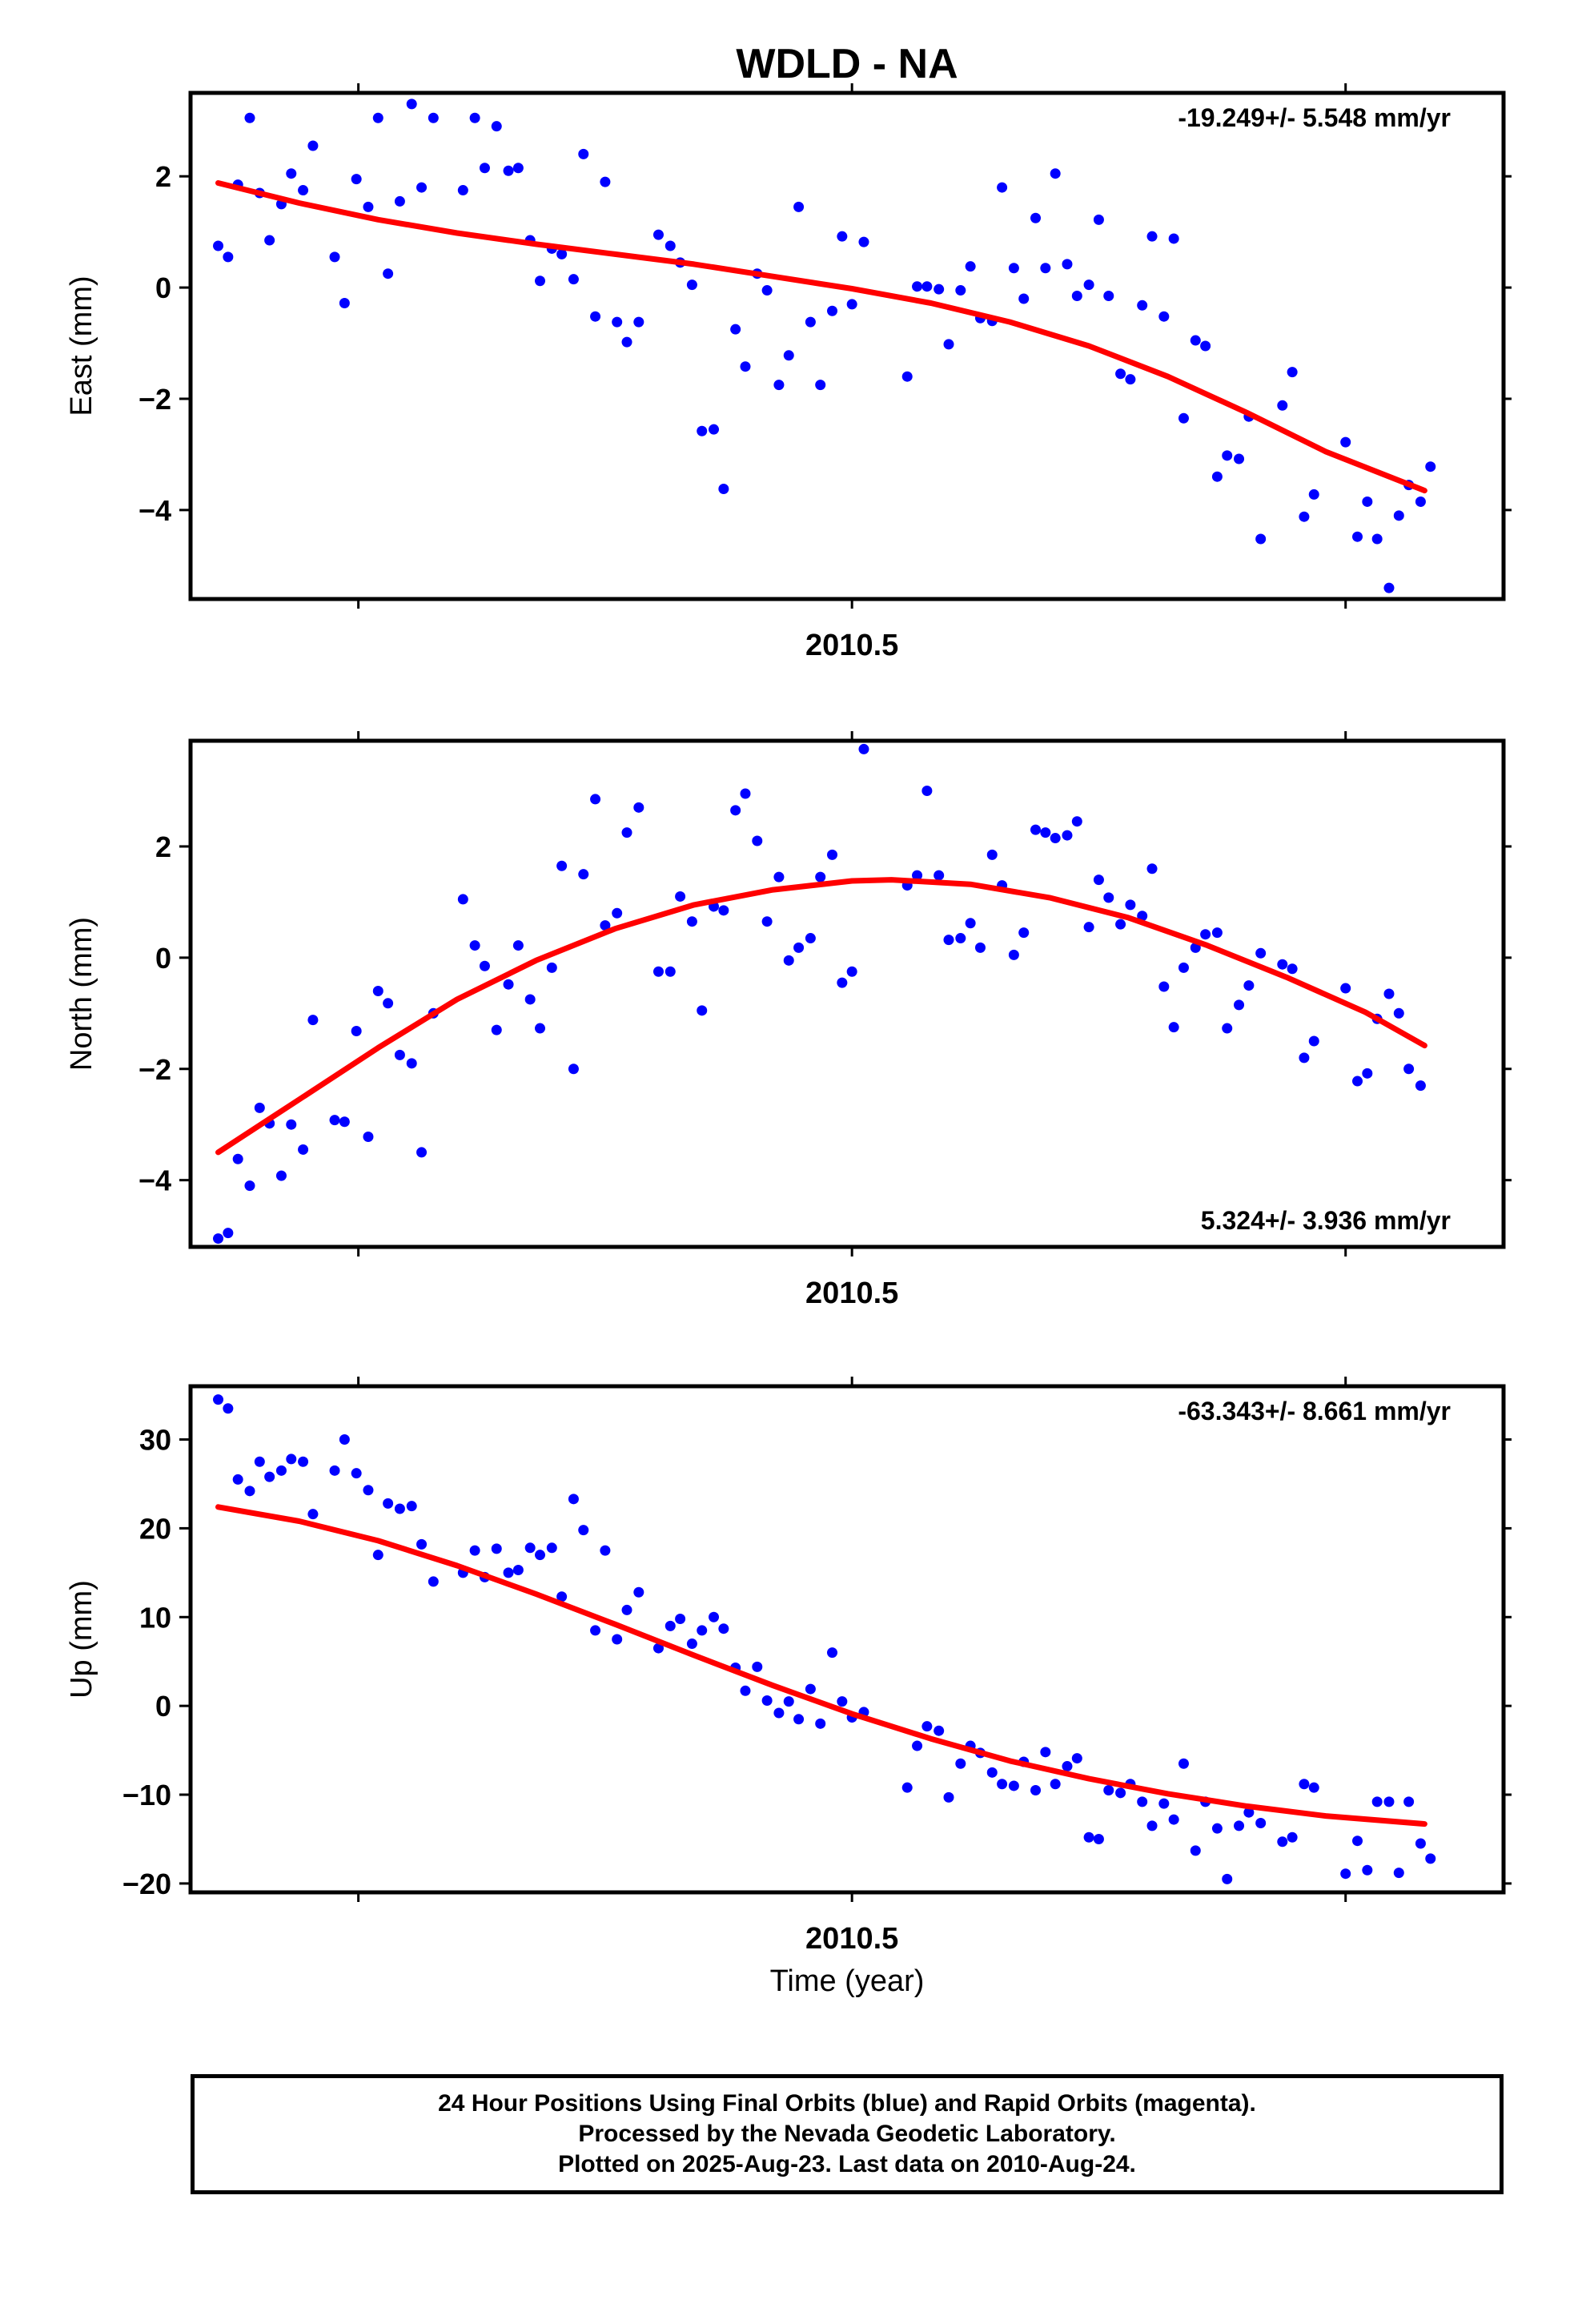  Describe the element at coordinates (155, 1180) in the screenshot. I see `north-y-tick-label: −4` at that location.